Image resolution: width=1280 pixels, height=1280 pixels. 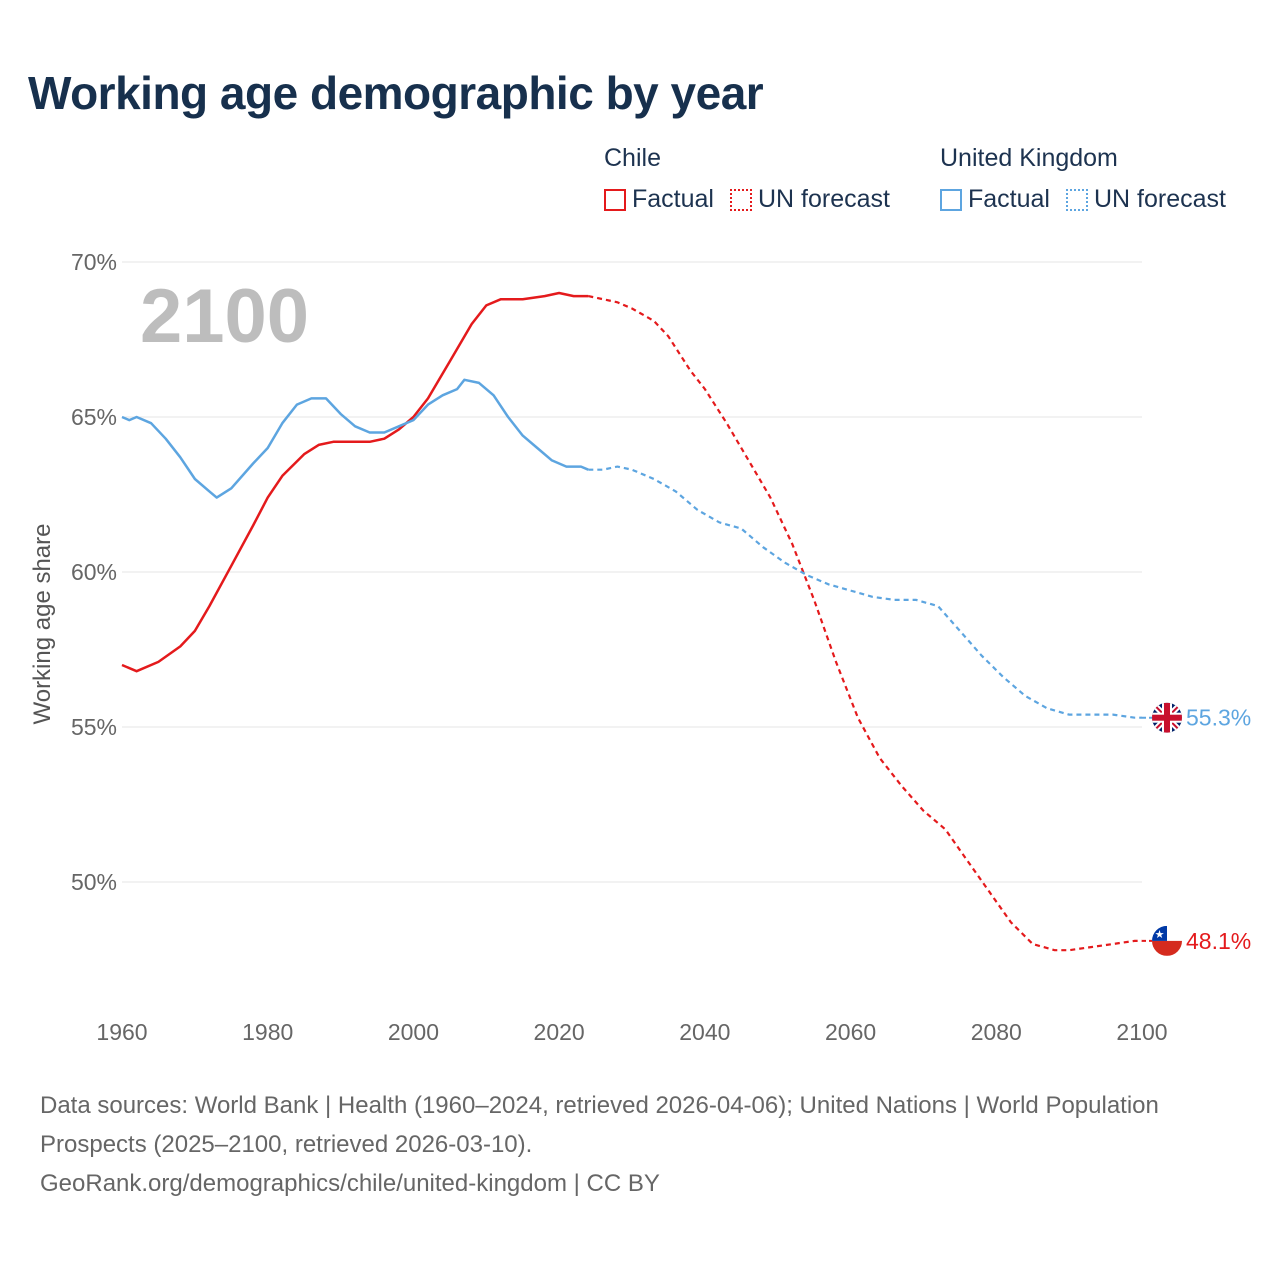 What do you see at coordinates (42, 624) in the screenshot?
I see `y-axis-label: Working age share` at bounding box center [42, 624].